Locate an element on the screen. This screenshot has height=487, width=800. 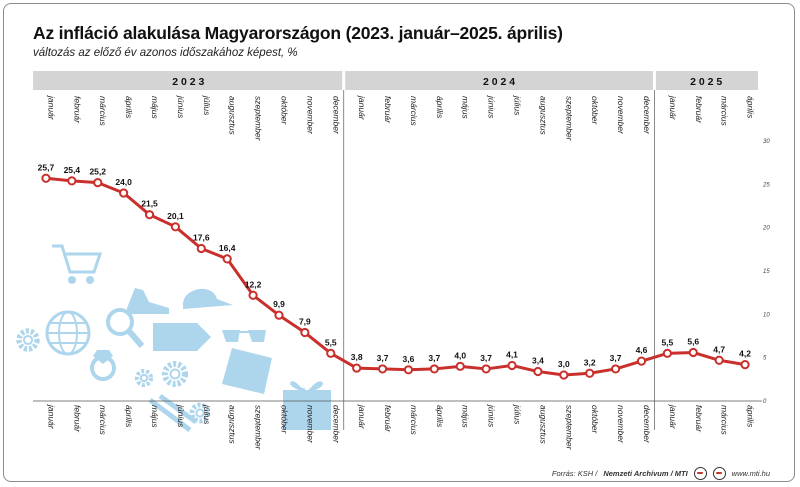
shoe-icon is located at coordinates (148, 301).